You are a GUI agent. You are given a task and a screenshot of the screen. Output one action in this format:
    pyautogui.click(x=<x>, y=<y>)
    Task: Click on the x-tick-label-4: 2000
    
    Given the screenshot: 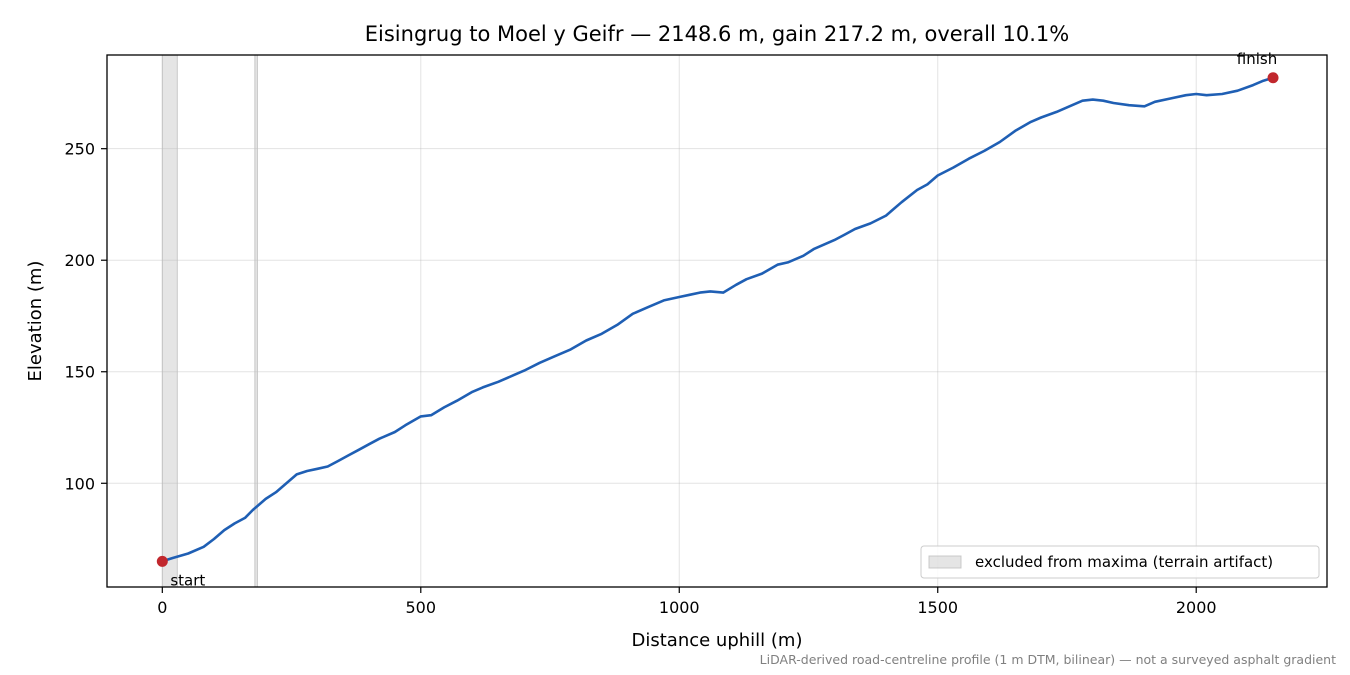 What is the action you would take?
    pyautogui.click(x=1196, y=607)
    